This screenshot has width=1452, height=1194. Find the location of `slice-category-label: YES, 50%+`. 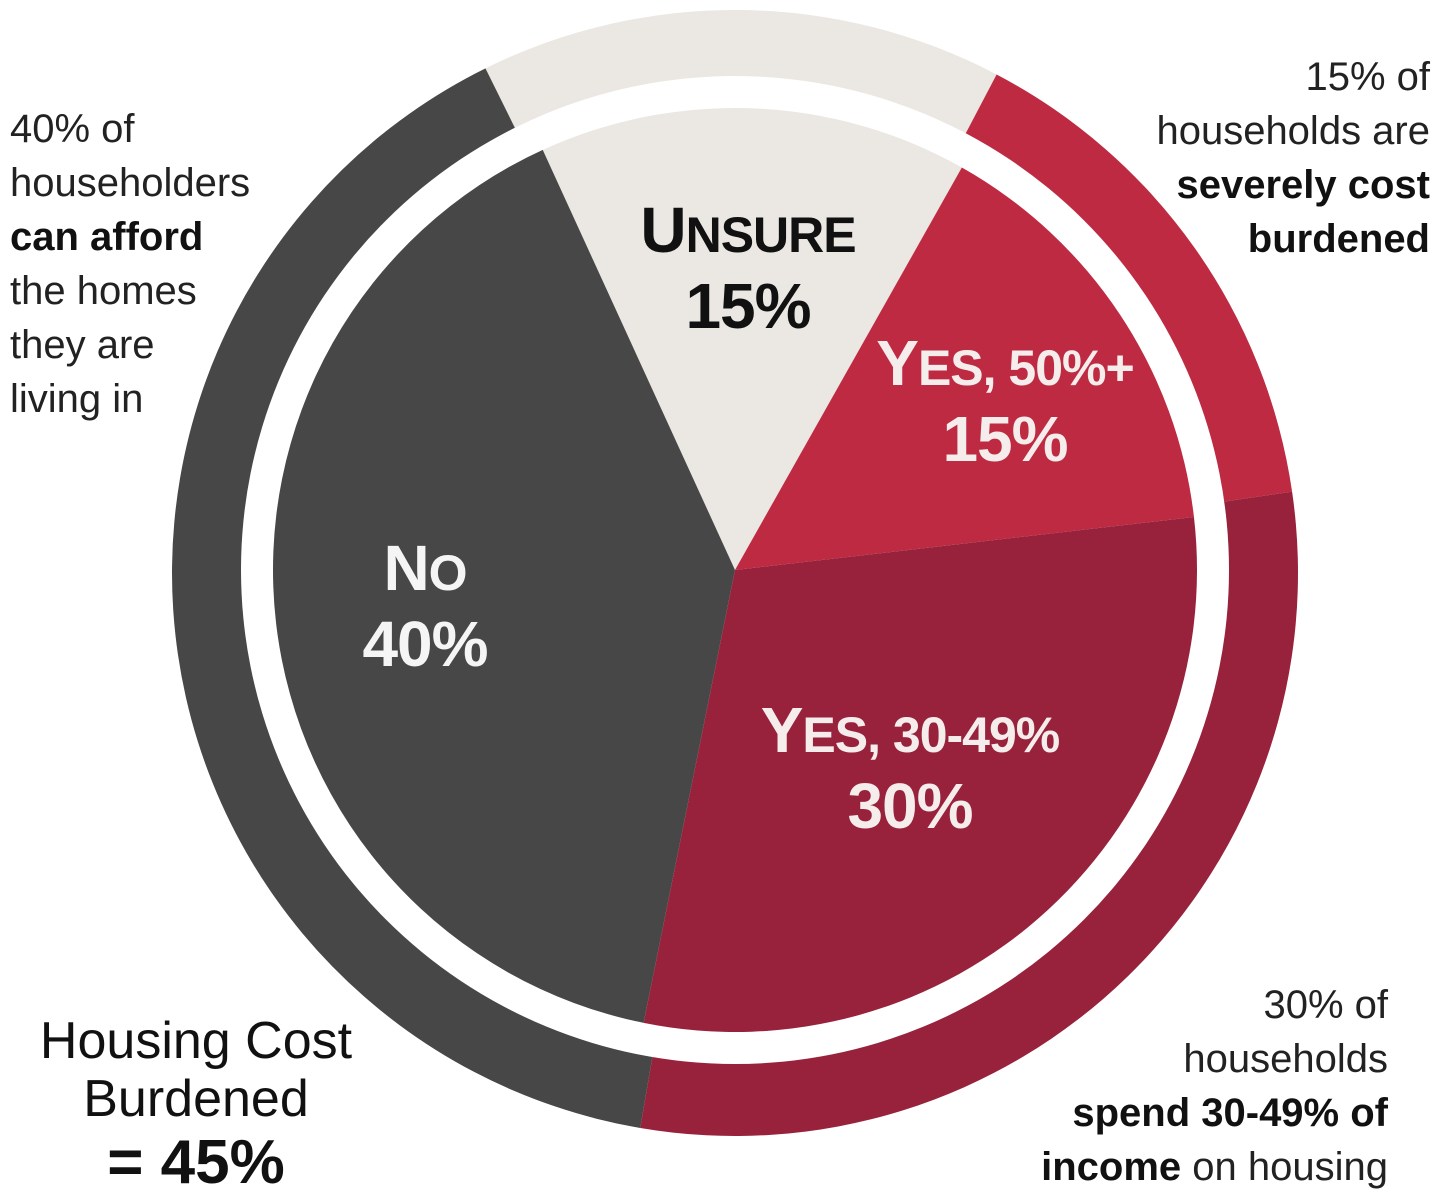

slice-category-label: YES, 50%+ is located at coordinates (1004, 363).